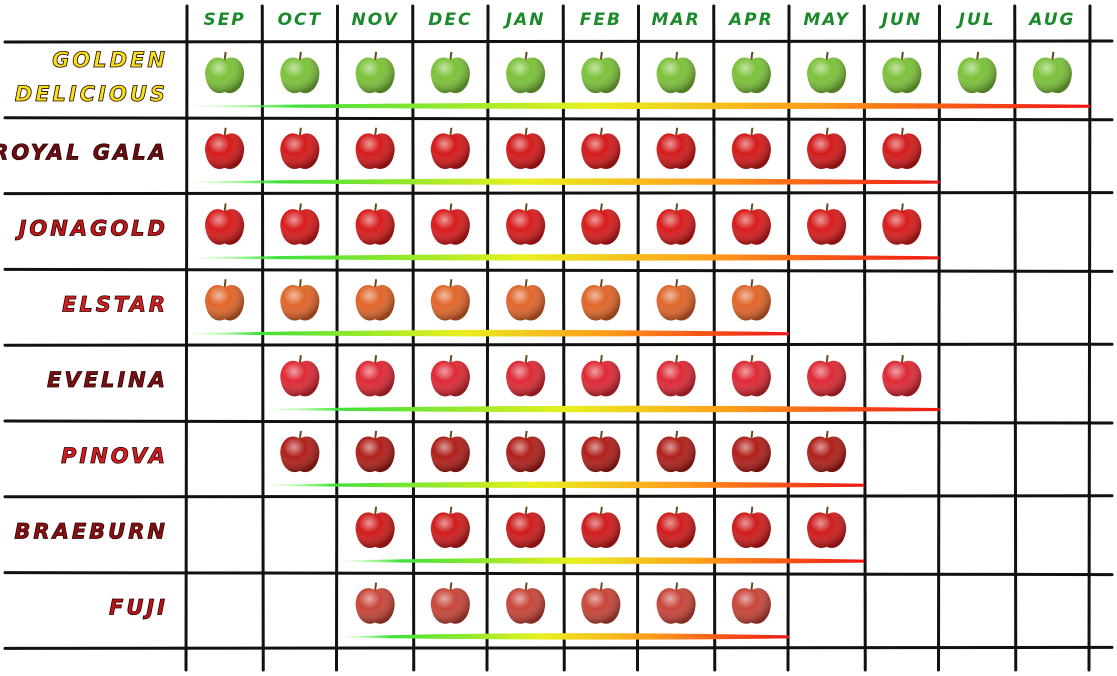  Describe the element at coordinates (107, 380) in the screenshot. I see `variety-label: EVELINA` at that location.